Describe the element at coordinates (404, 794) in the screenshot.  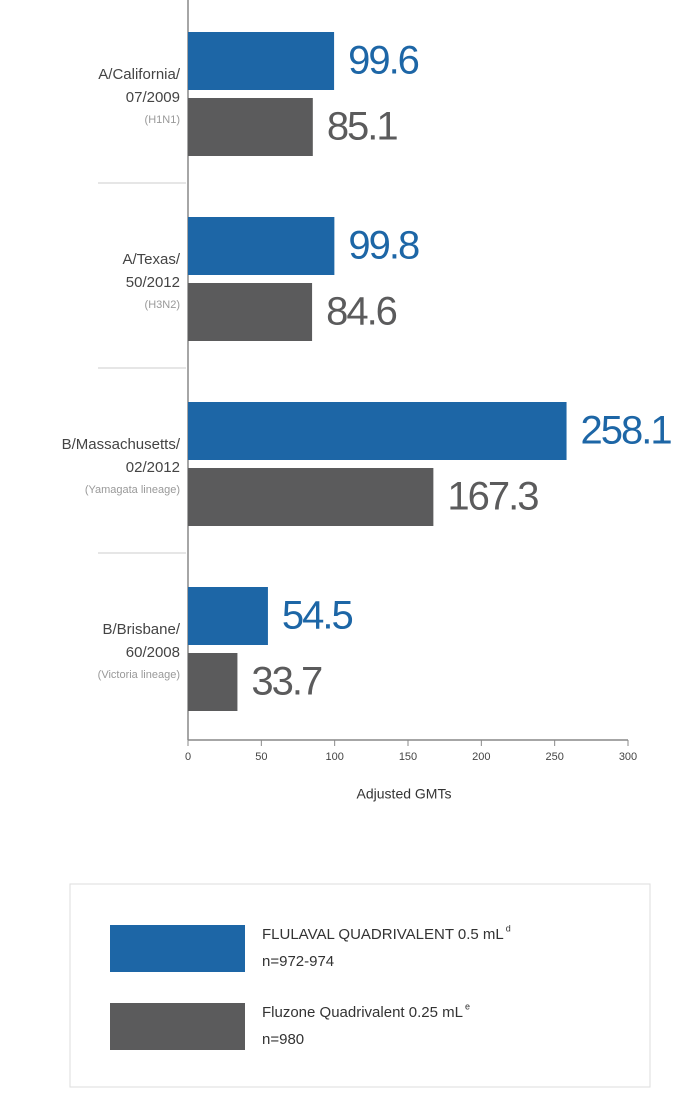
I see `x-axis-label: Adjusted GMTs` at that location.